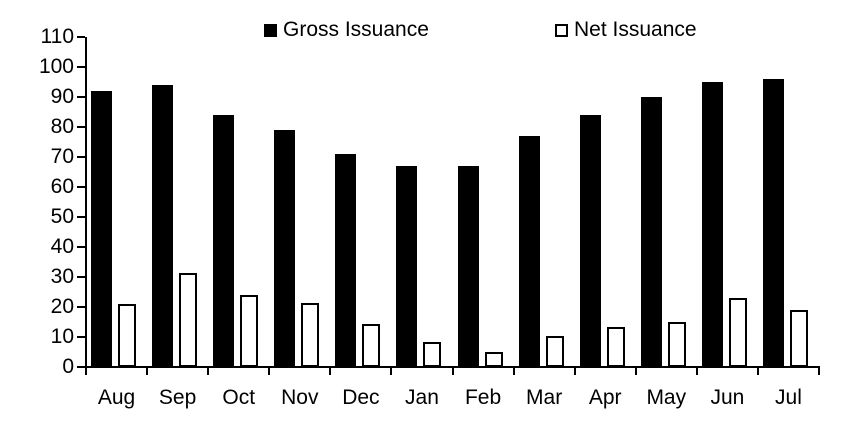  Describe the element at coordinates (239, 397) in the screenshot. I see `x-tick-label: Oct` at that location.